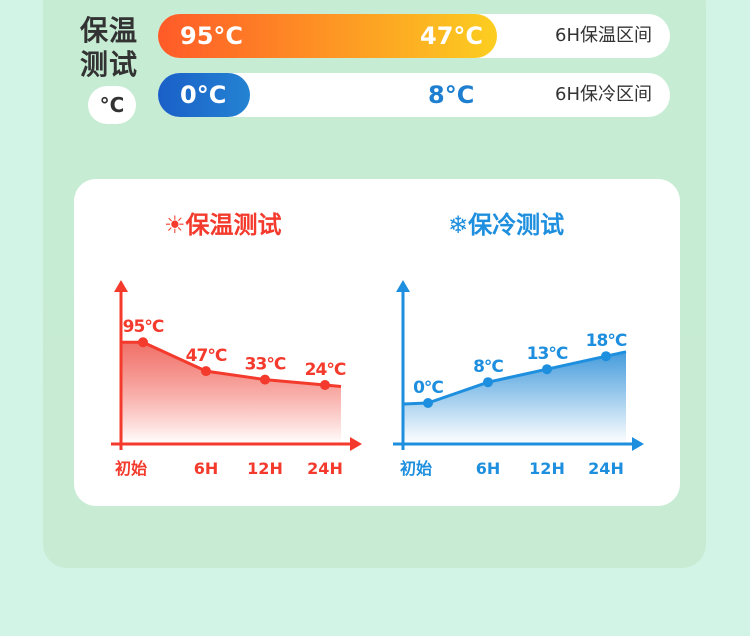 The height and width of the screenshot is (636, 750). What do you see at coordinates (458, 225) in the screenshot?
I see `snowflake-icon: ❄` at bounding box center [458, 225].